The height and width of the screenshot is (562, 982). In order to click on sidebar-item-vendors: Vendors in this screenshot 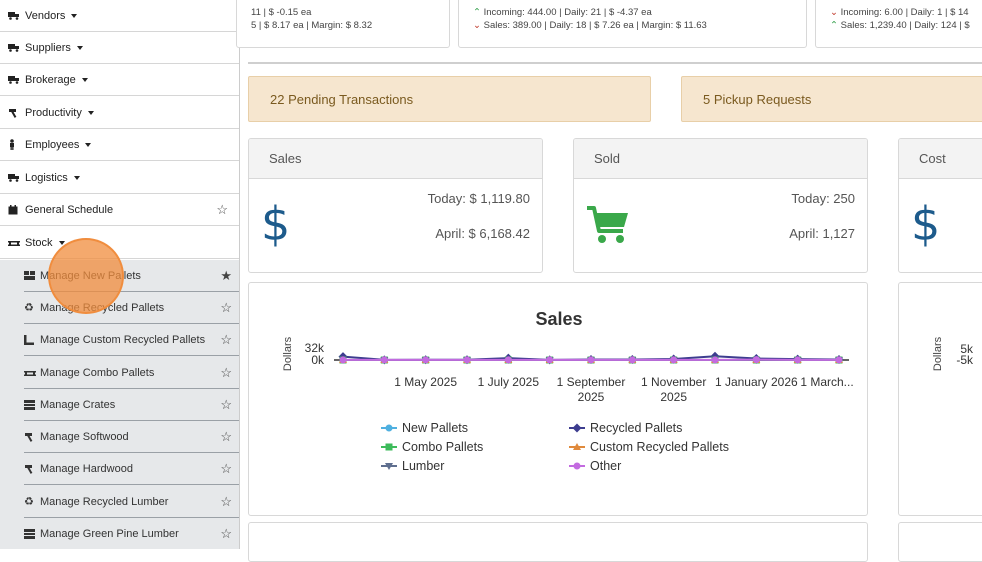, I will do `click(120, 16)`.